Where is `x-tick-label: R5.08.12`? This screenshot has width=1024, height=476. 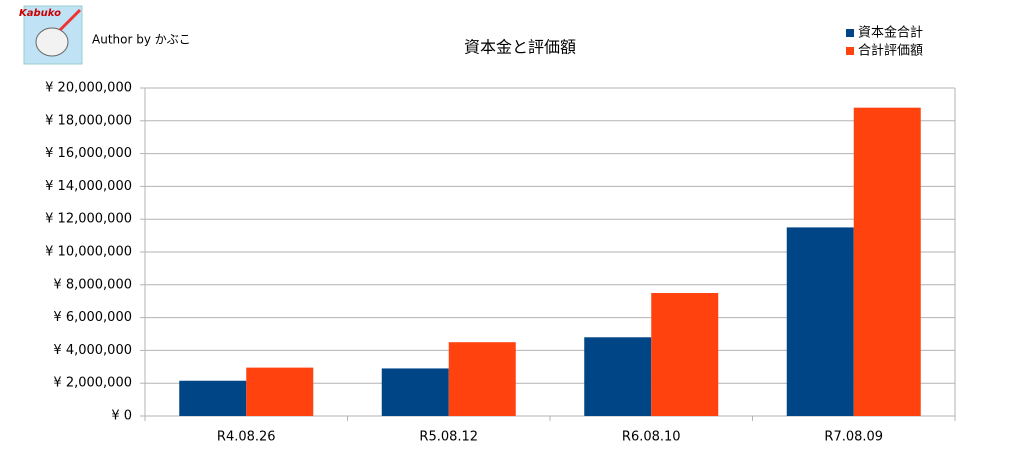 x-tick-label: R5.08.12 is located at coordinates (448, 437).